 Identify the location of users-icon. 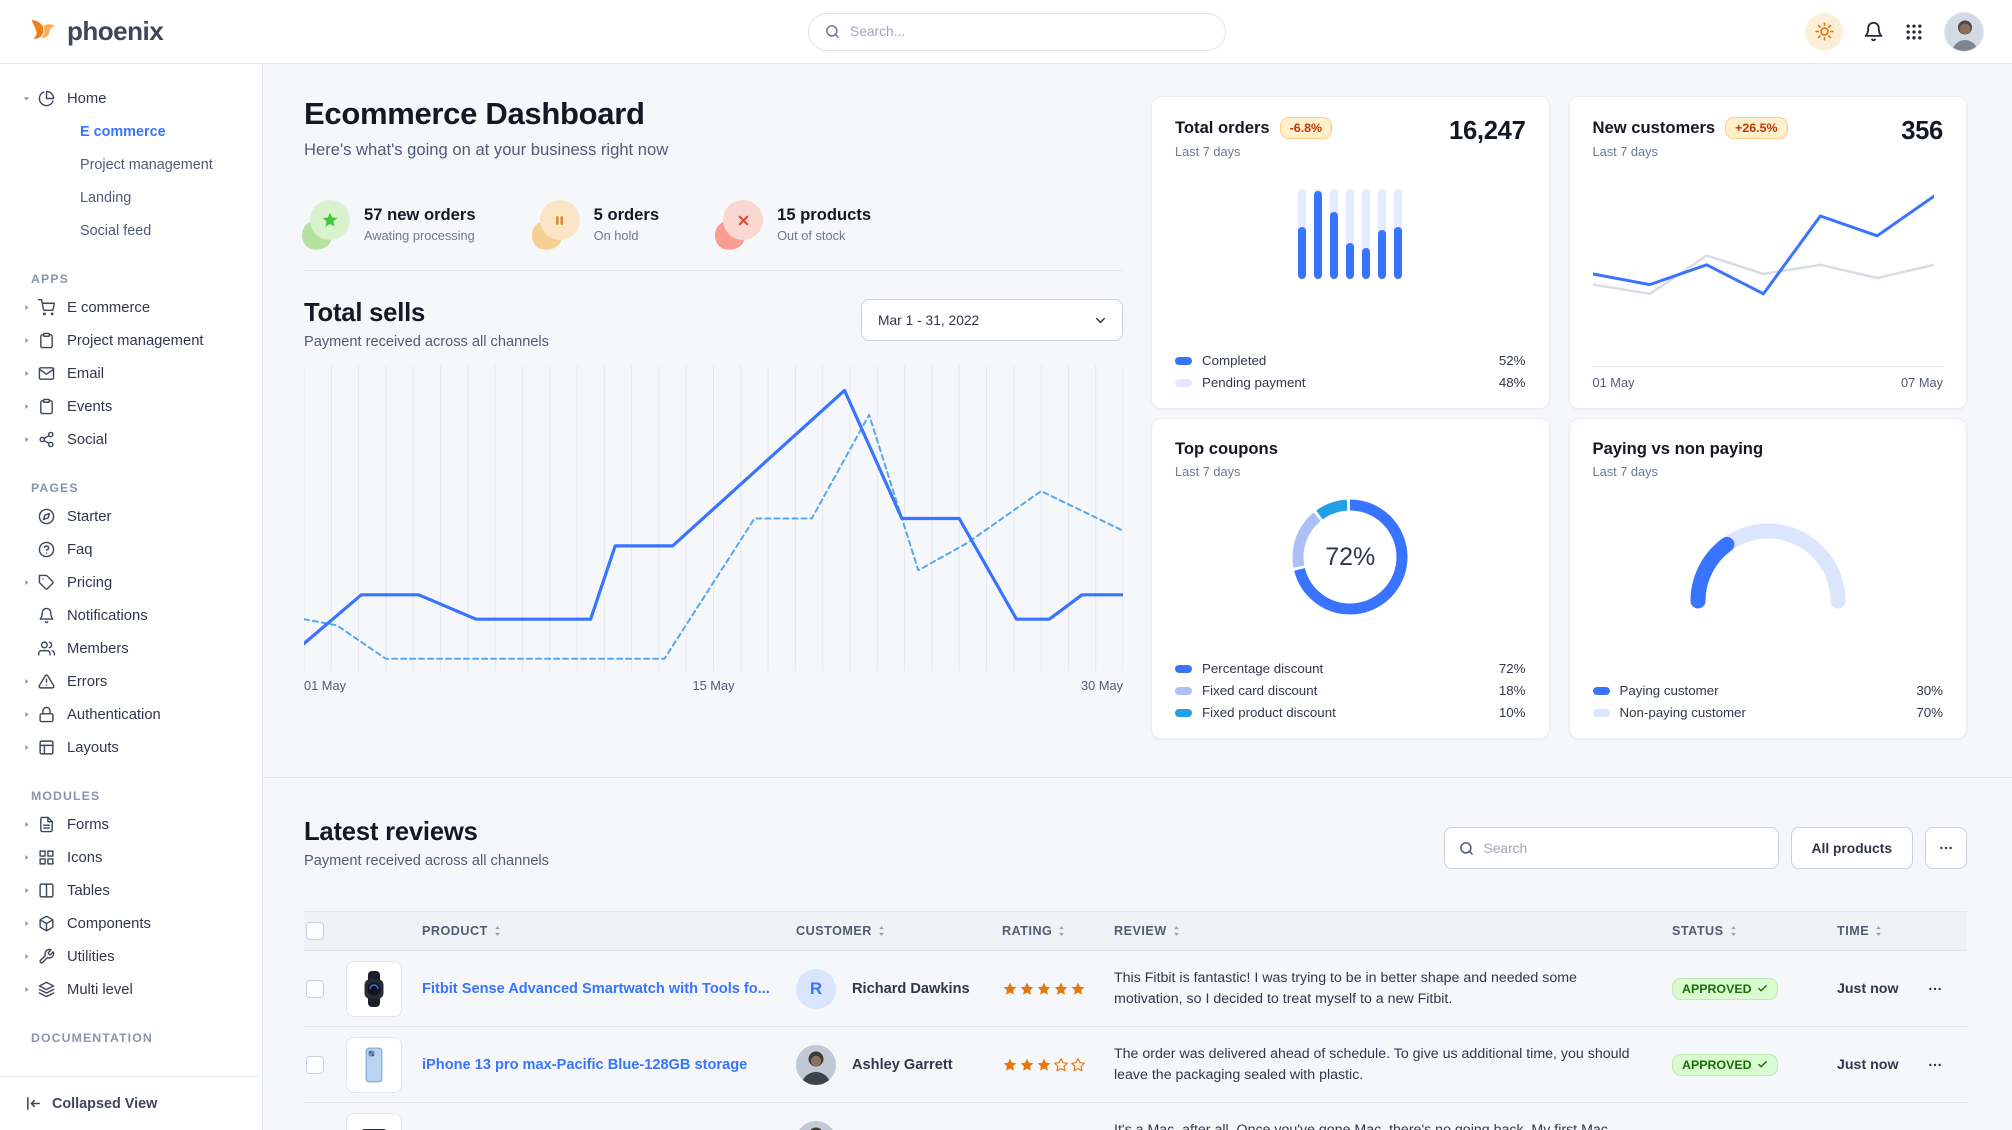
(46, 648).